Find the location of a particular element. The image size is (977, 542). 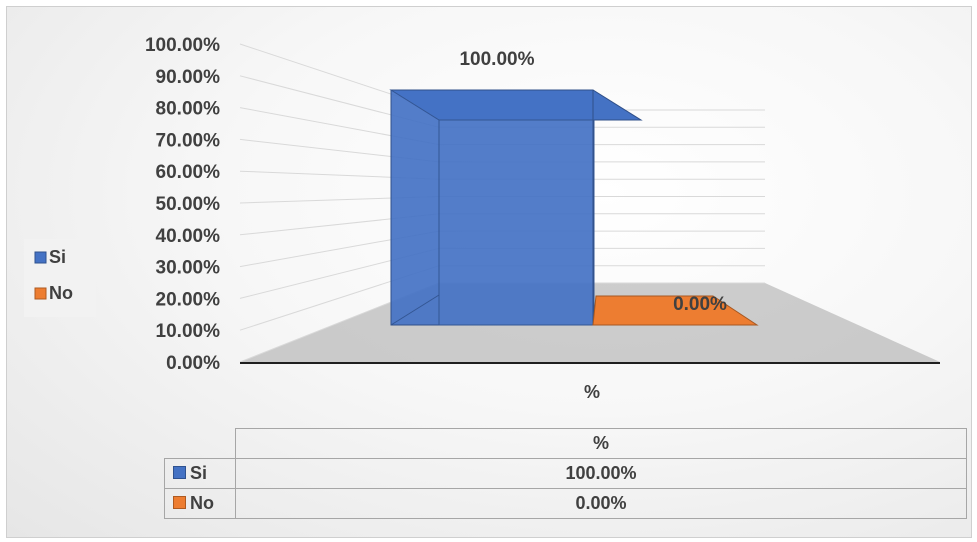

y-tick-label: 0.00% is located at coordinates (193, 363).